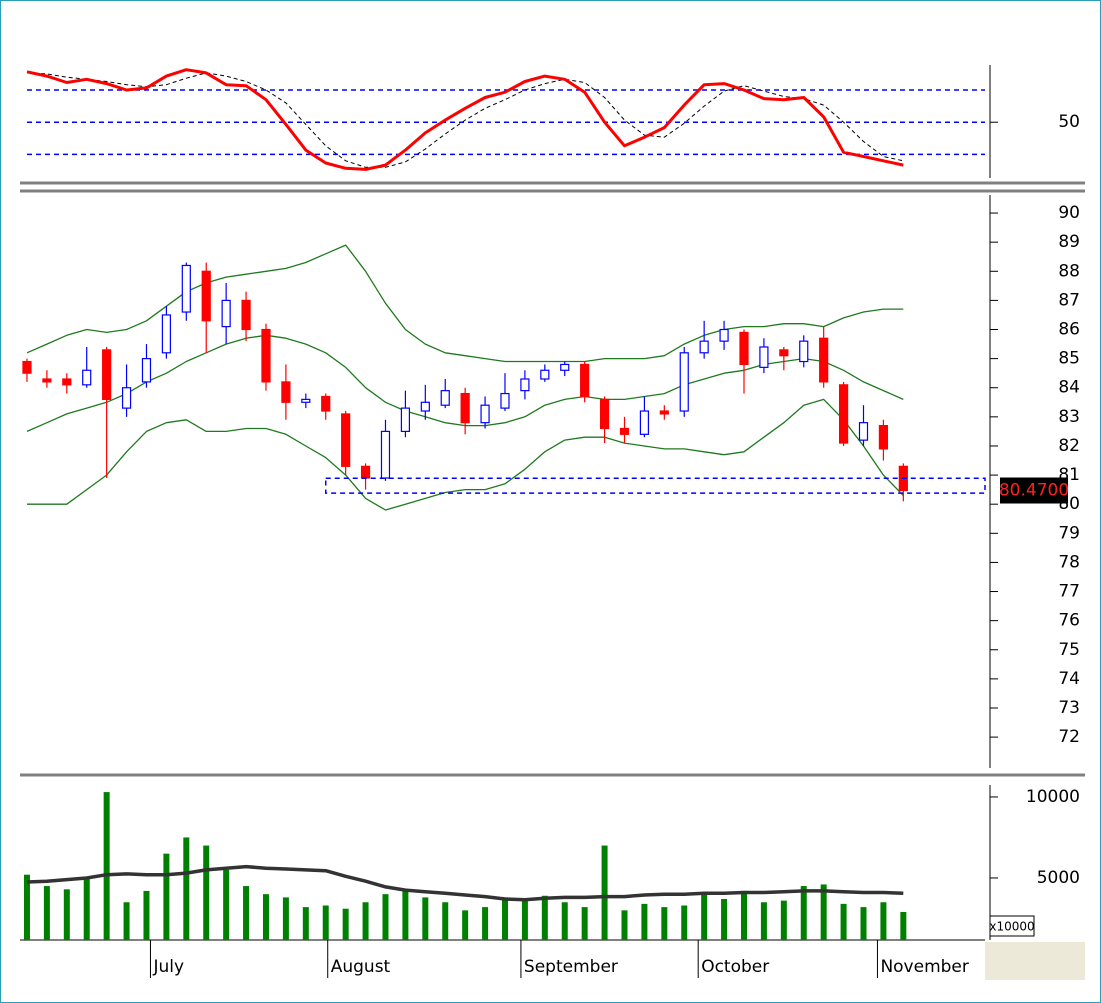  I want to click on unit-box, so click(1012, 926).